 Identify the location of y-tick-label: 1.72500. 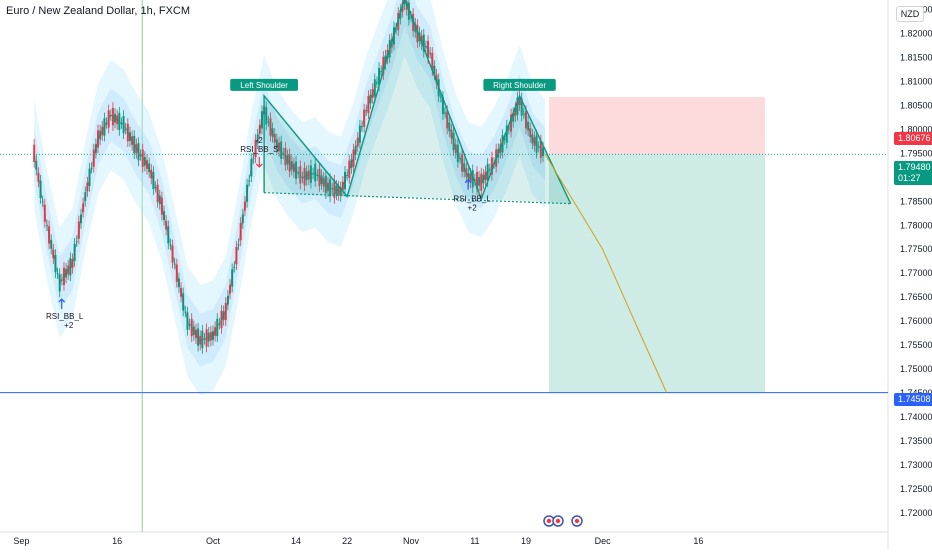
(916, 489).